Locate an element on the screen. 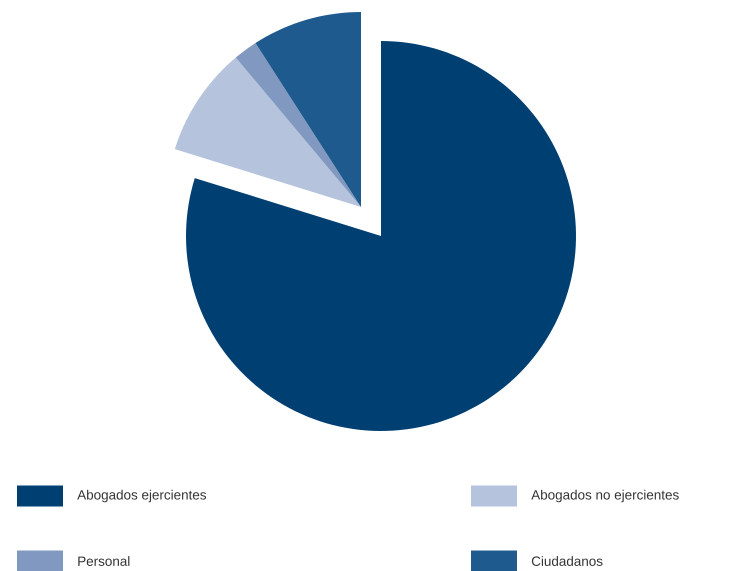 The image size is (747, 571). legend-label: Abogados ejercientes is located at coordinates (141, 496).